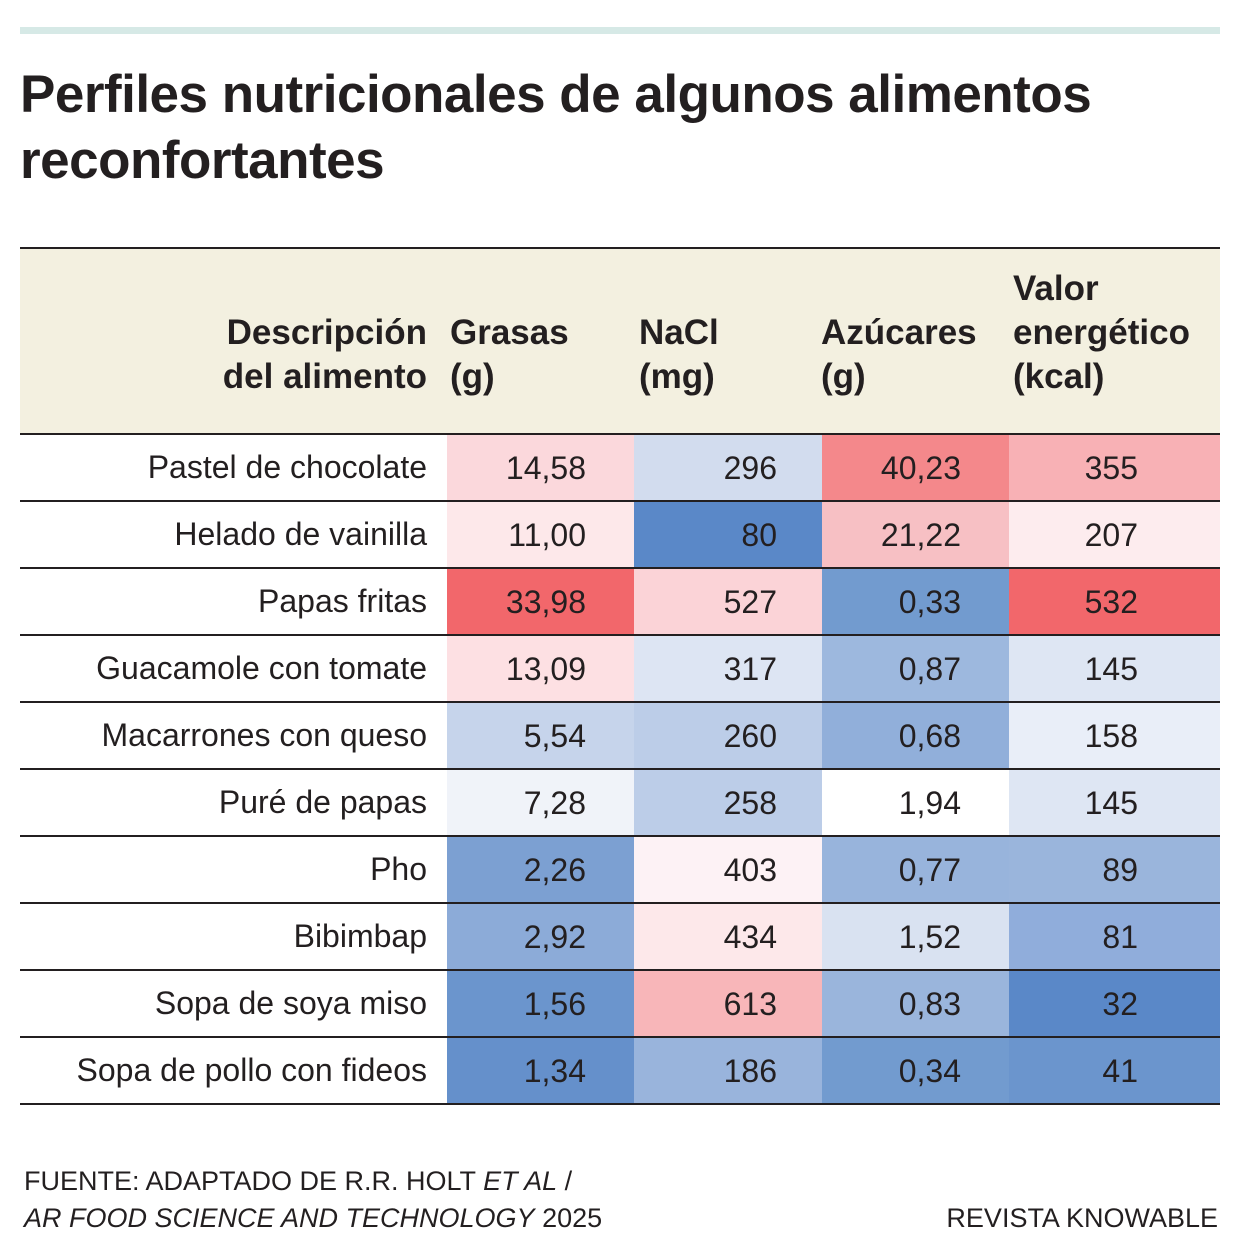 This screenshot has width=1240, height=1254. What do you see at coordinates (540, 1070) in the screenshot?
I see `value-cell: 1,34` at bounding box center [540, 1070].